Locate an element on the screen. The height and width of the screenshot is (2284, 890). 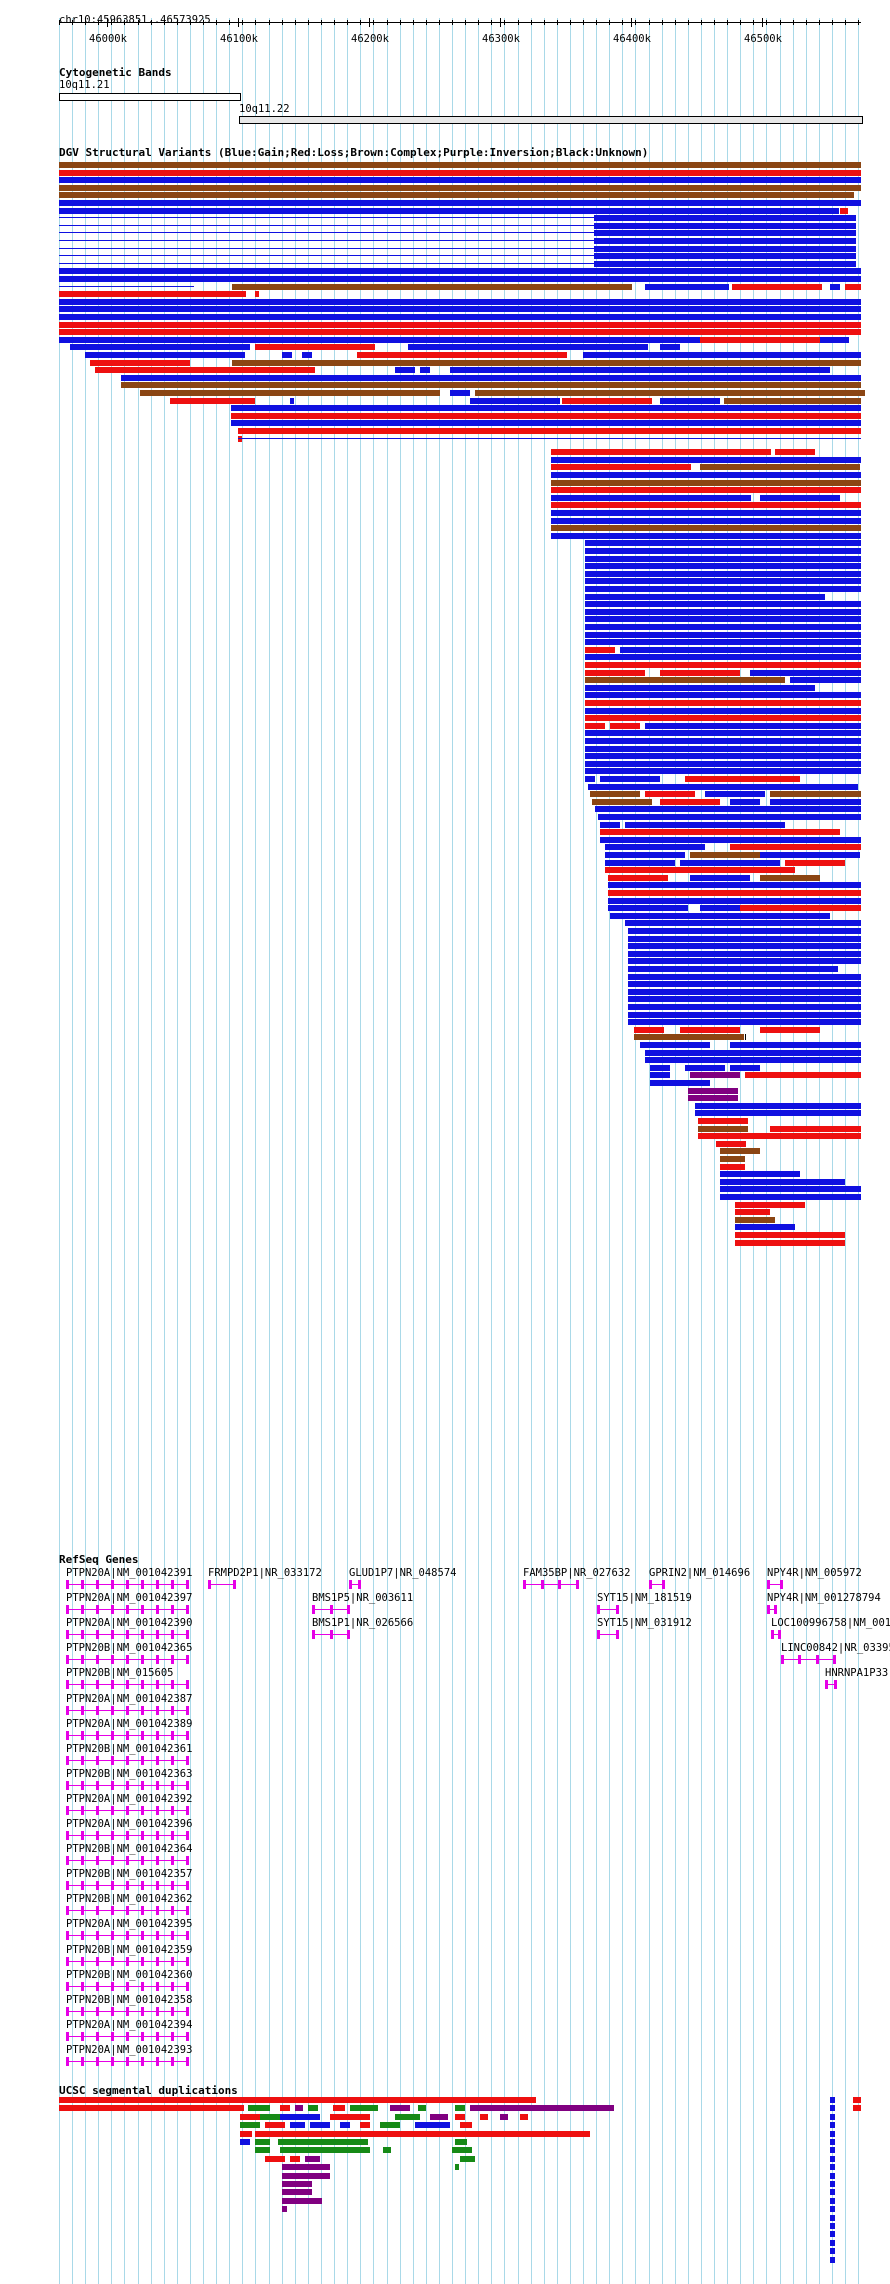
cytoband-track-title: Cytogenetic Bands is located at coordinates (115, 72).